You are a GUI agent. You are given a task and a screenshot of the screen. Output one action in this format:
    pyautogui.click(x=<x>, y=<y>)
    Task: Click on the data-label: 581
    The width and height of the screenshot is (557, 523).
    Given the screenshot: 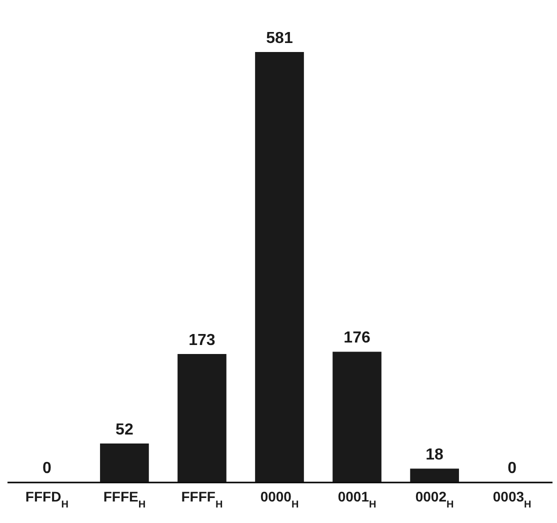 What is the action you would take?
    pyautogui.click(x=279, y=38)
    